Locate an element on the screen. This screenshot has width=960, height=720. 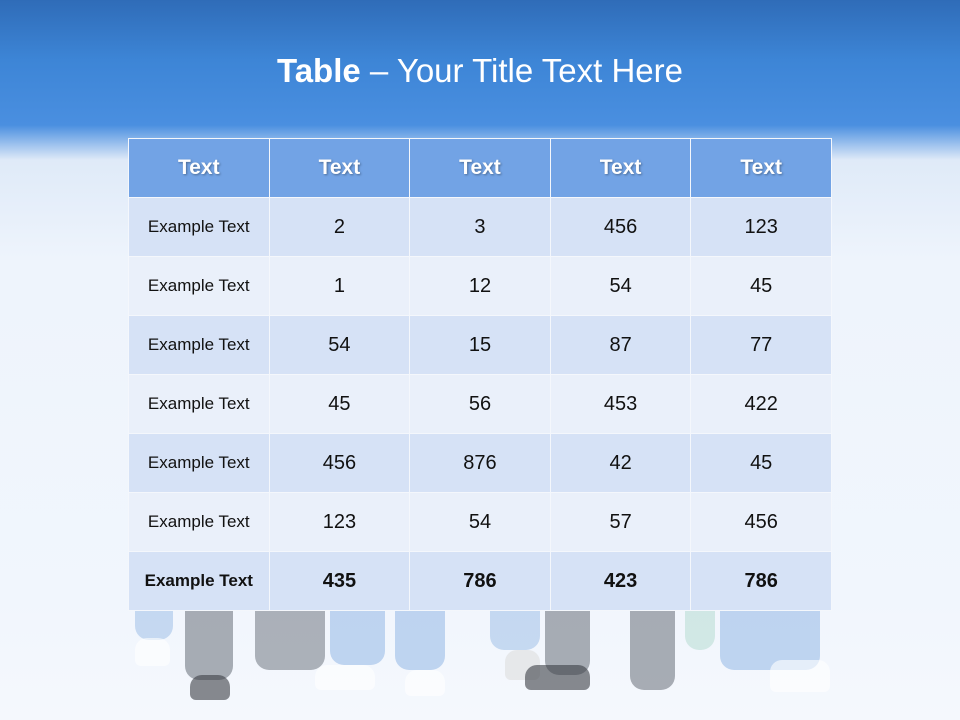
background-photo-legs is located at coordinates (480, 665).